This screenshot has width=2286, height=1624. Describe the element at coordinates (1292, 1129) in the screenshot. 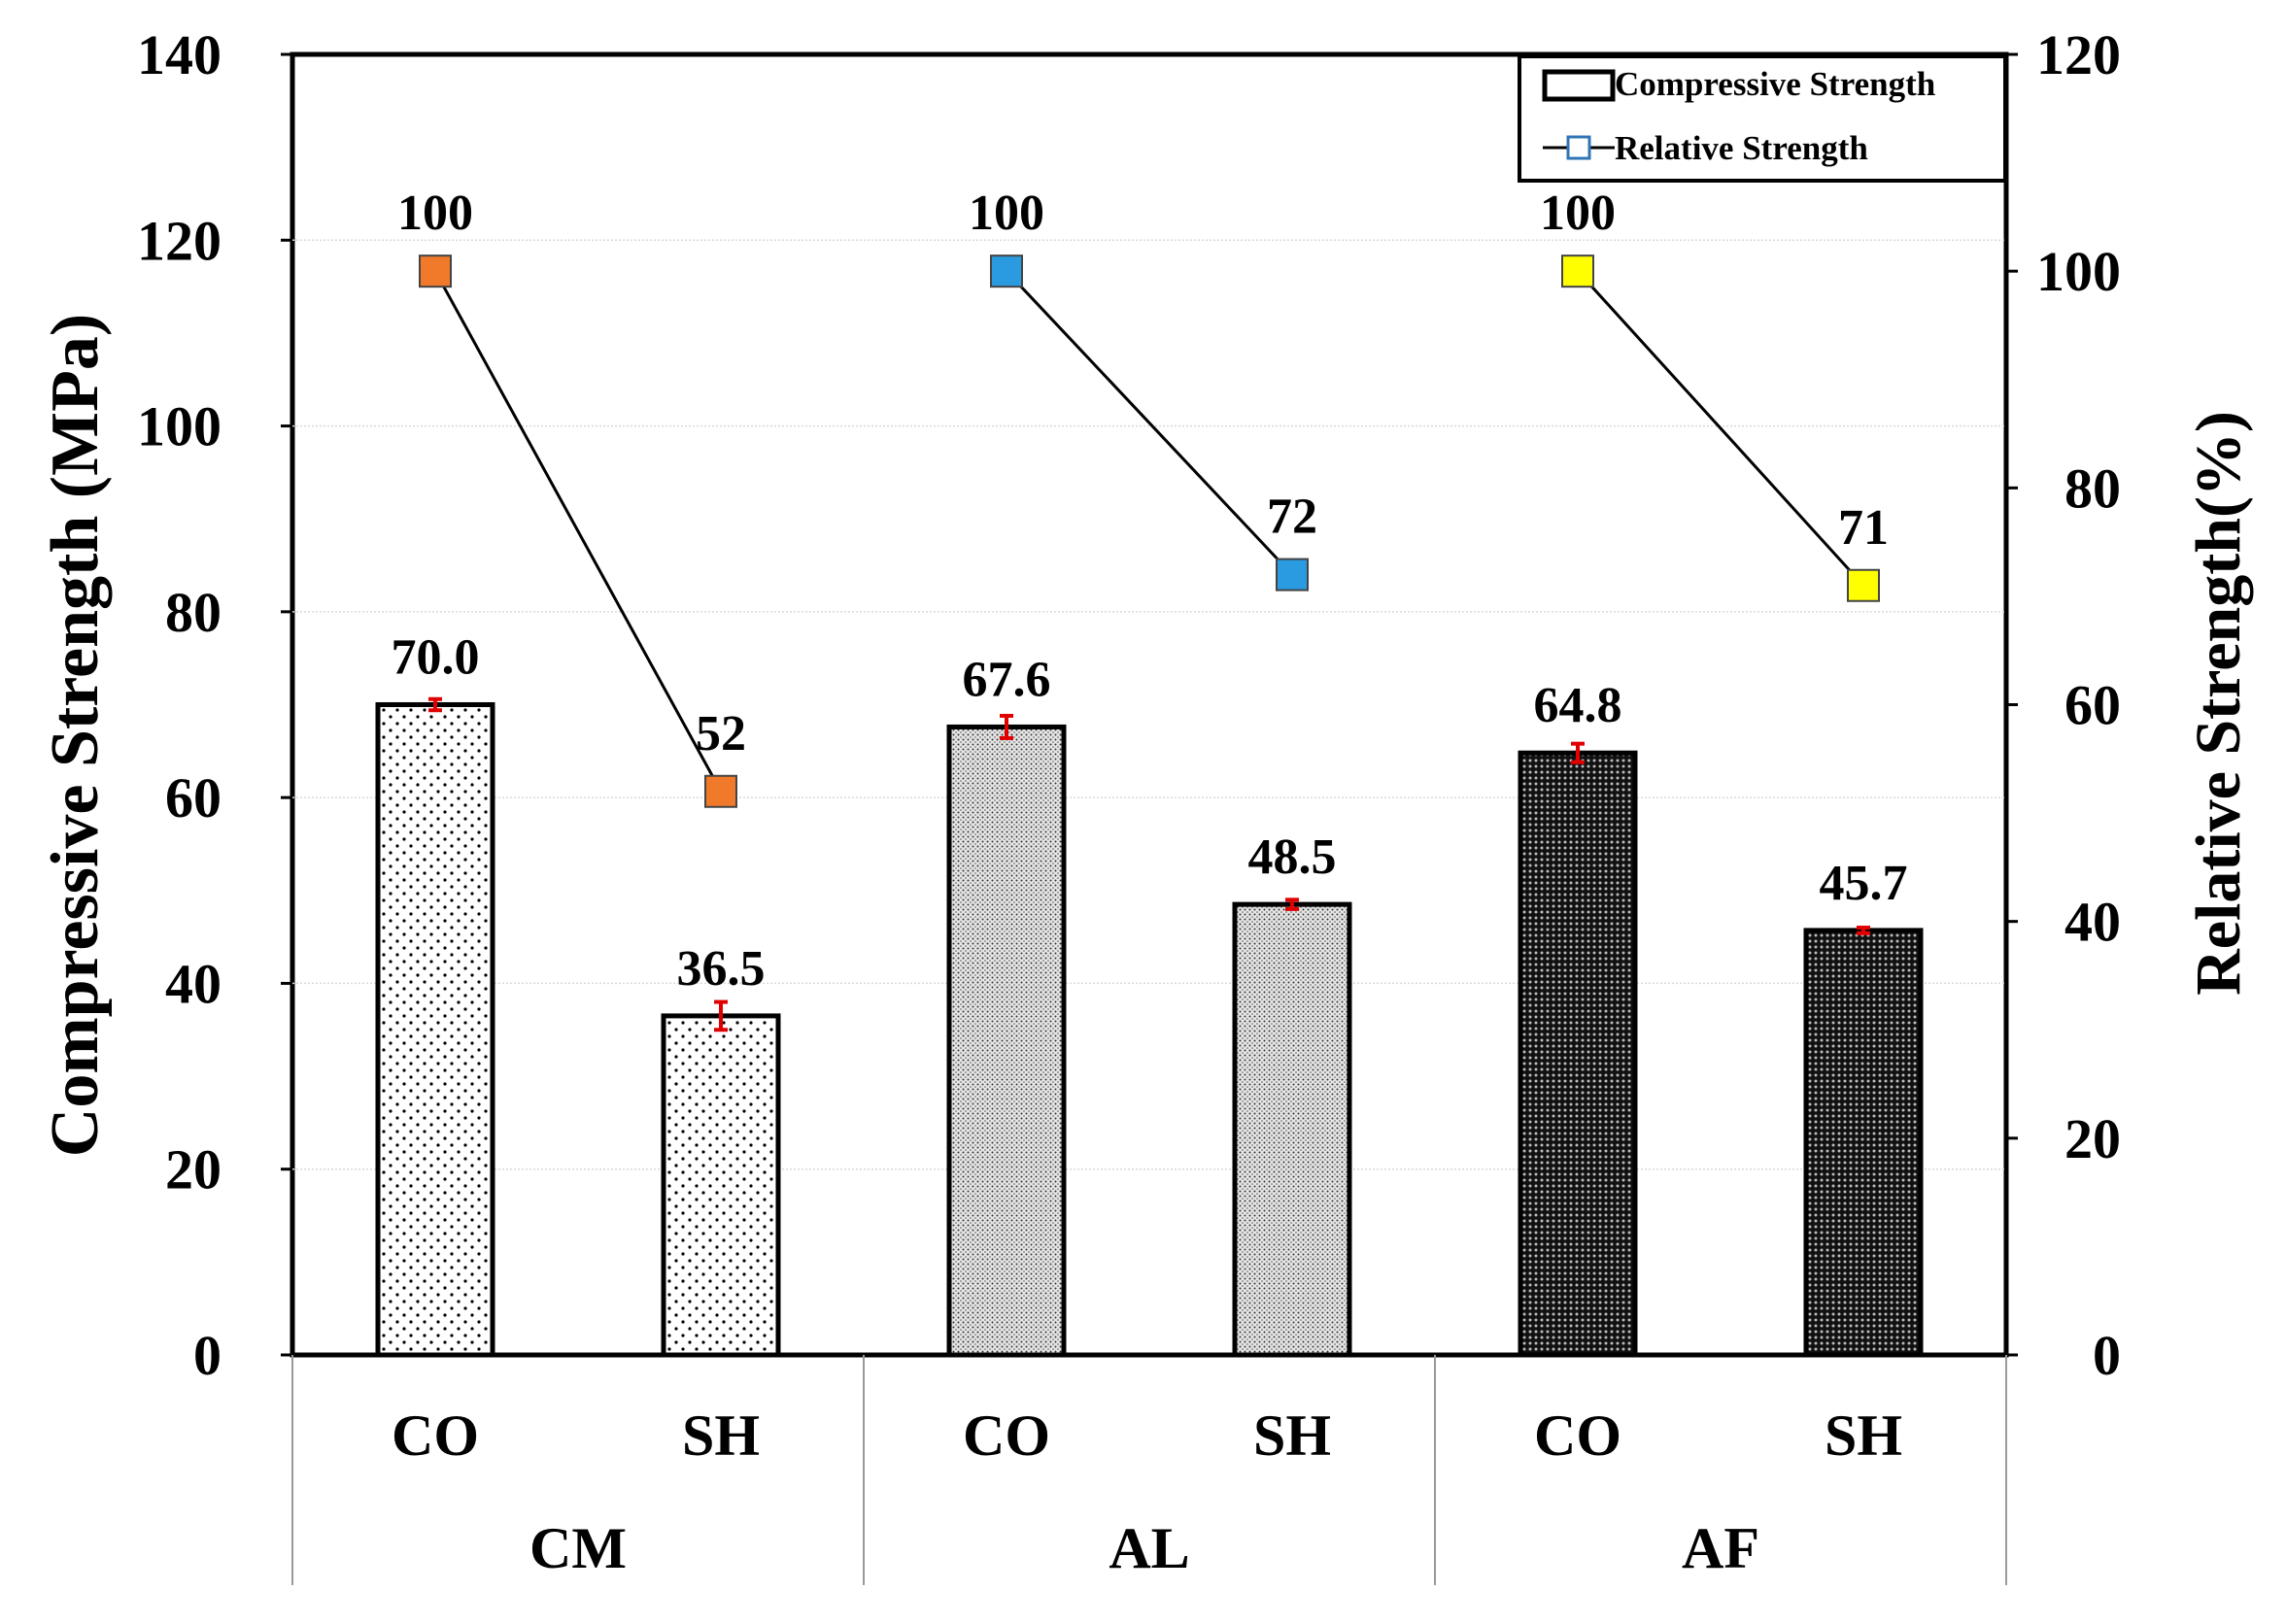

I see `bar-sh-al` at that location.